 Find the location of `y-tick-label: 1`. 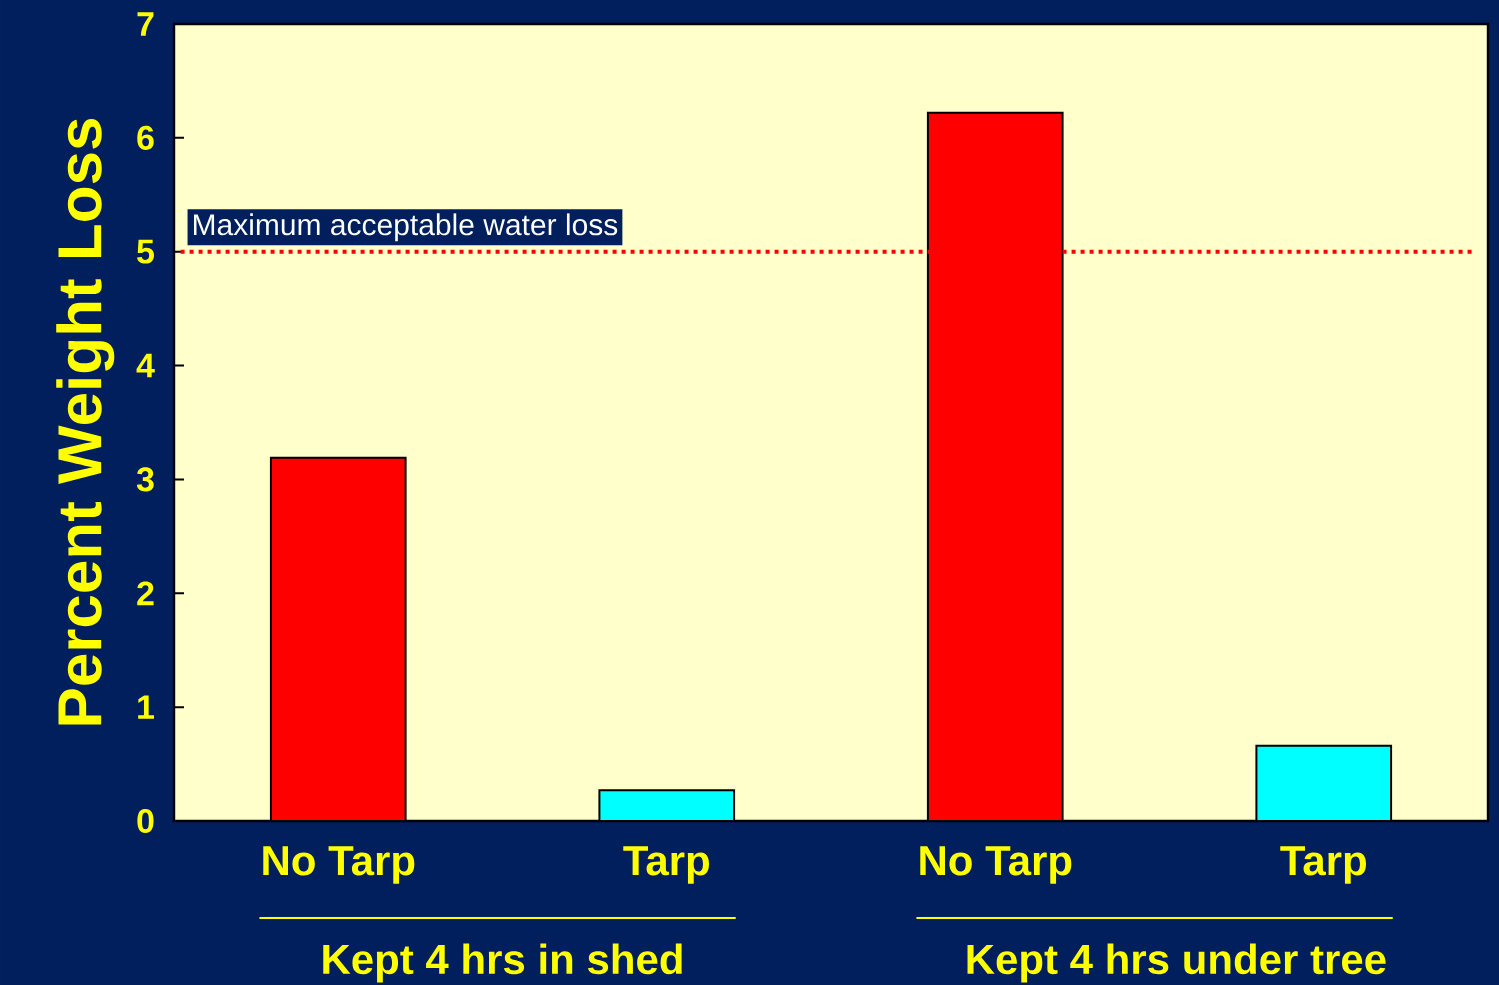

y-tick-label: 1 is located at coordinates (146, 707).